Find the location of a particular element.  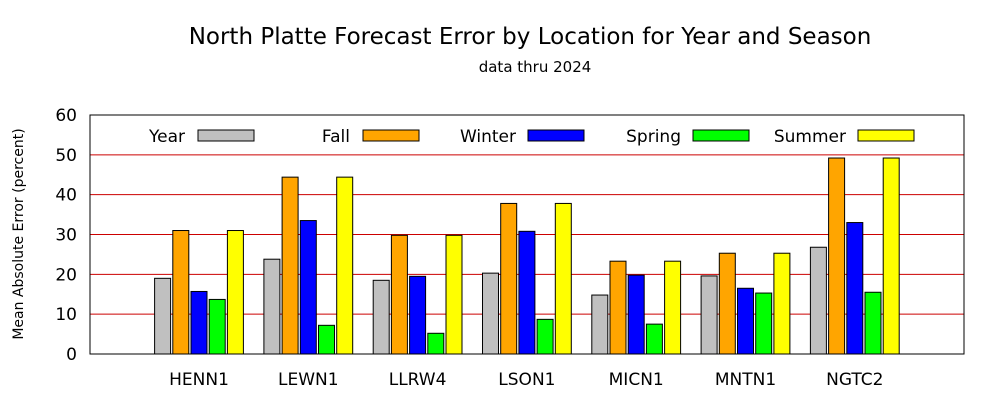

bar-summer-lson1 is located at coordinates (563, 278).